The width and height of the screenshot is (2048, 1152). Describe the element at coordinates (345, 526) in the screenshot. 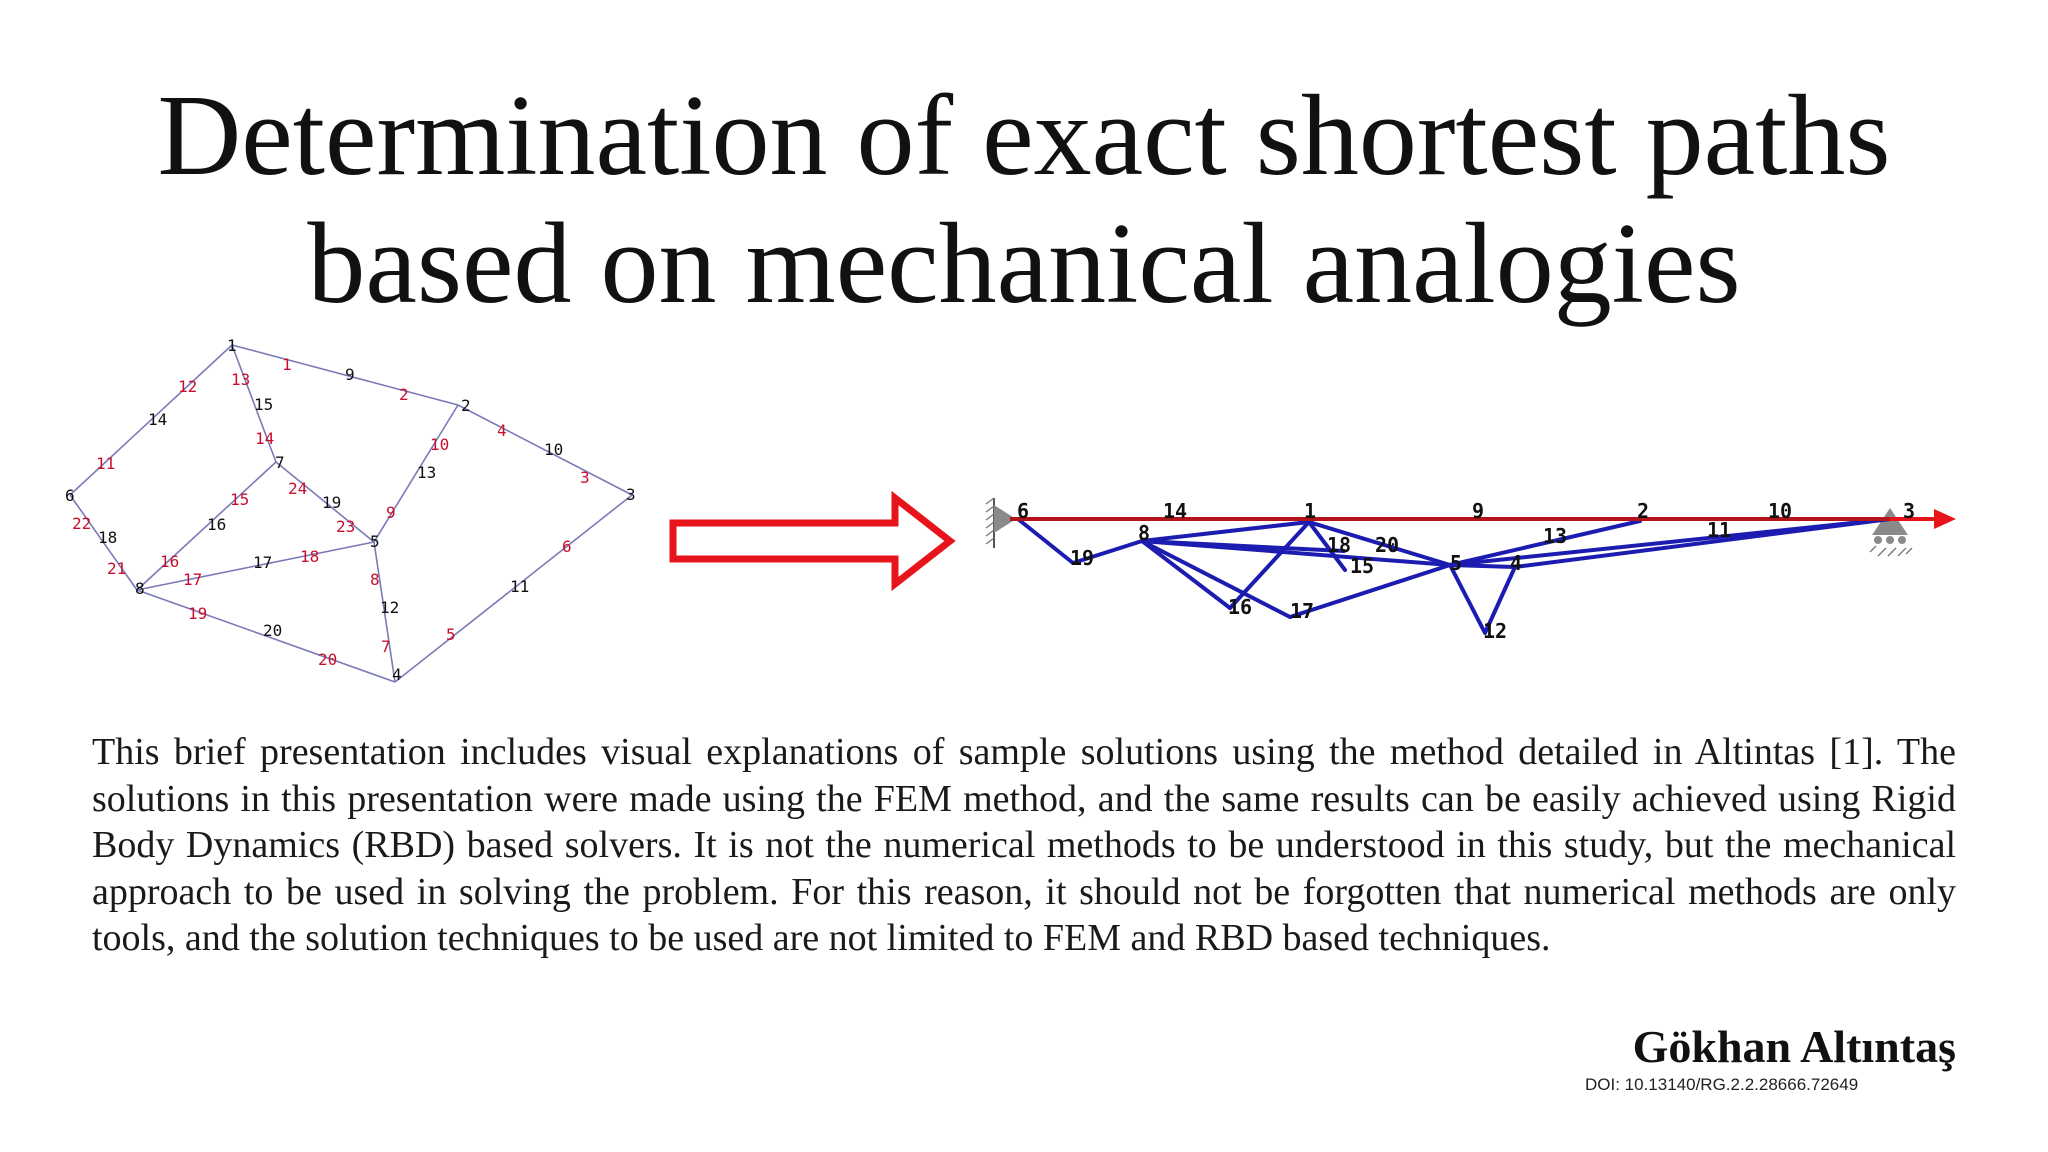

I see `edge-label: 23` at that location.